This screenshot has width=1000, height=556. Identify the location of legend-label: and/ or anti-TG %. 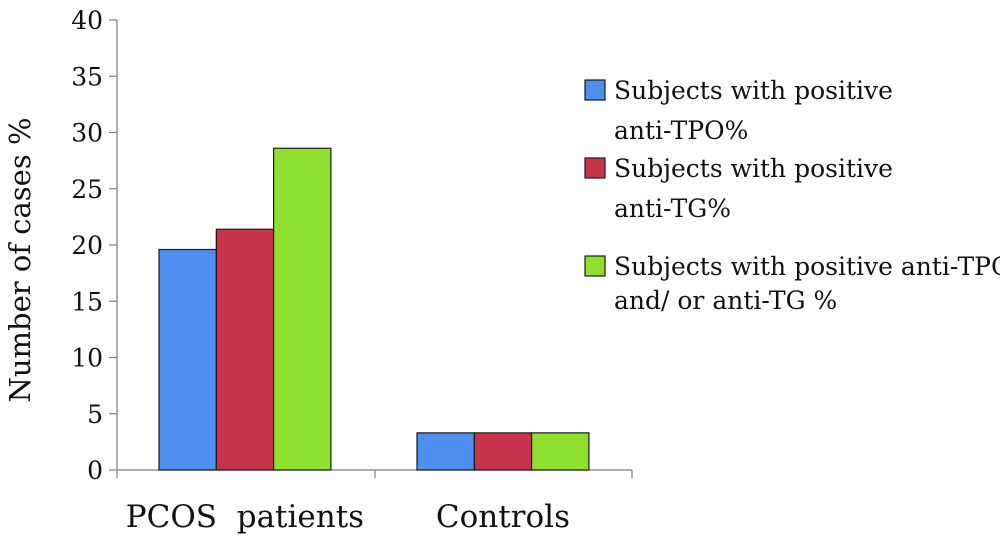
(725, 300).